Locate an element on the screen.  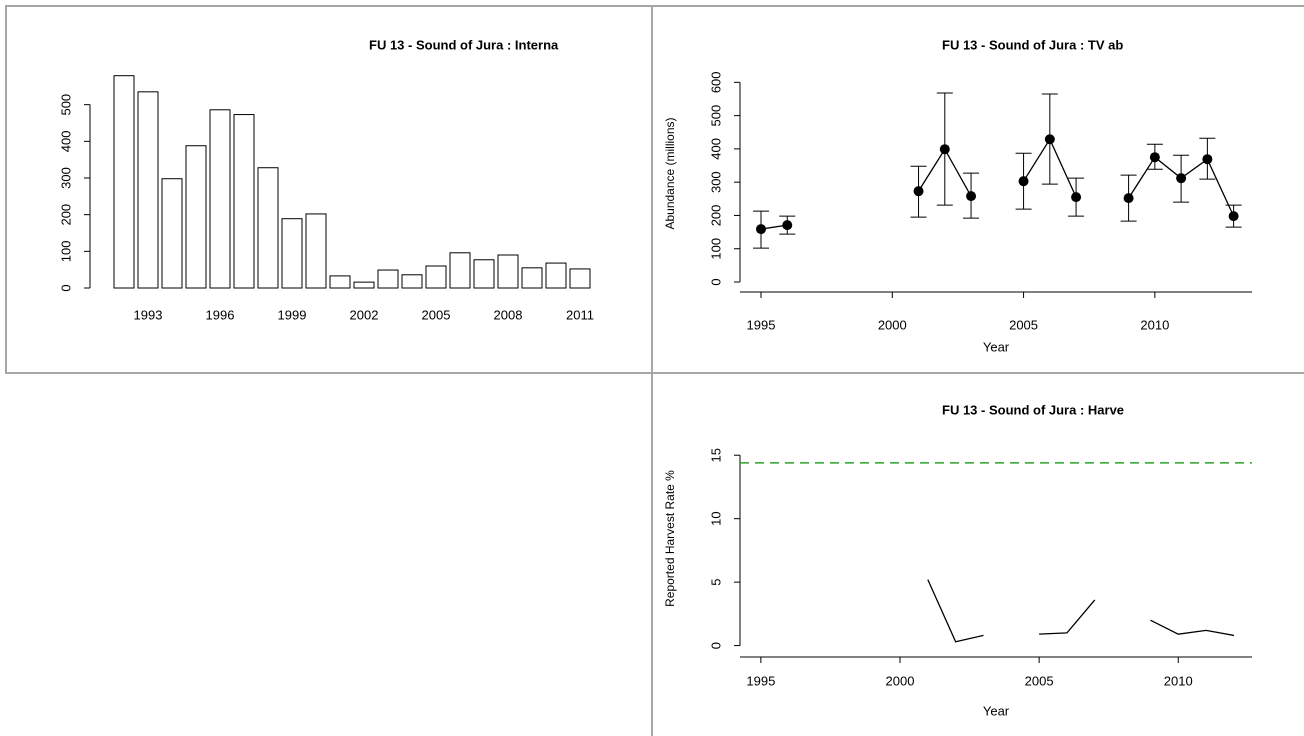
y-tick-label: 600 is located at coordinates (715, 82).